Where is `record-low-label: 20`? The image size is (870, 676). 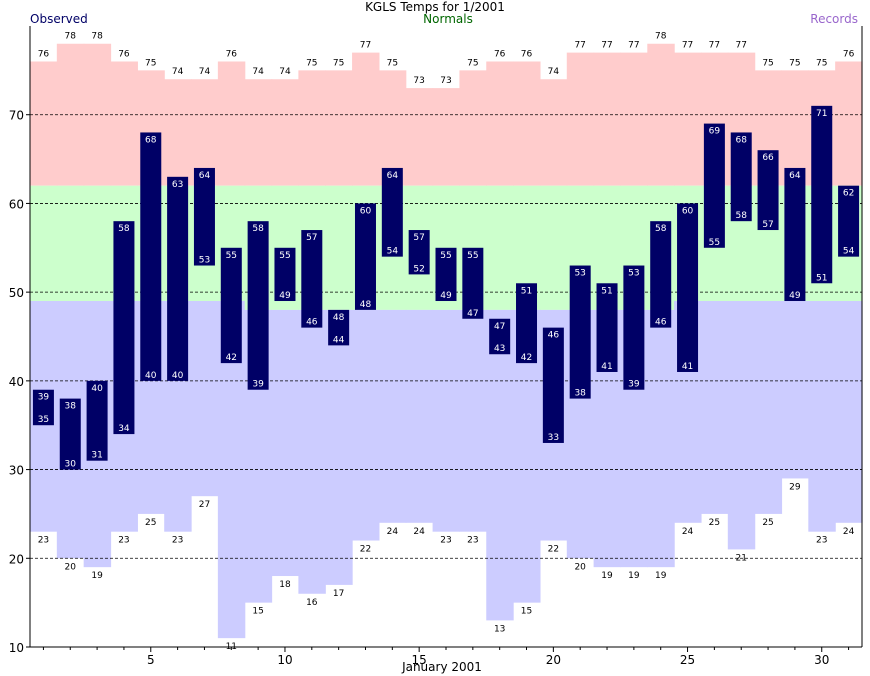
record-low-label: 20 is located at coordinates (580, 567).